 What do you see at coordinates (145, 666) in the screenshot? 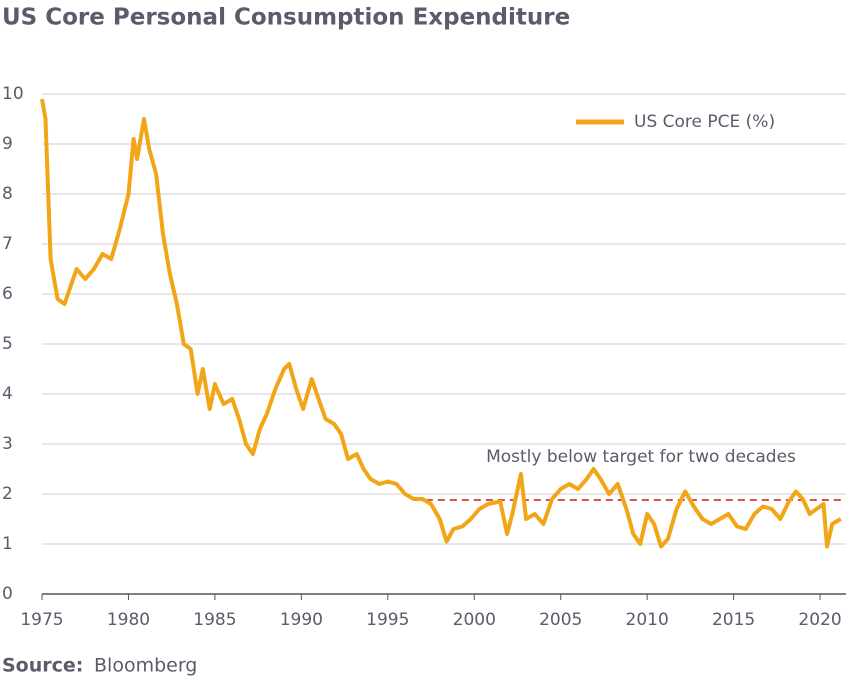
I see `source: Bloomberg` at bounding box center [145, 666].